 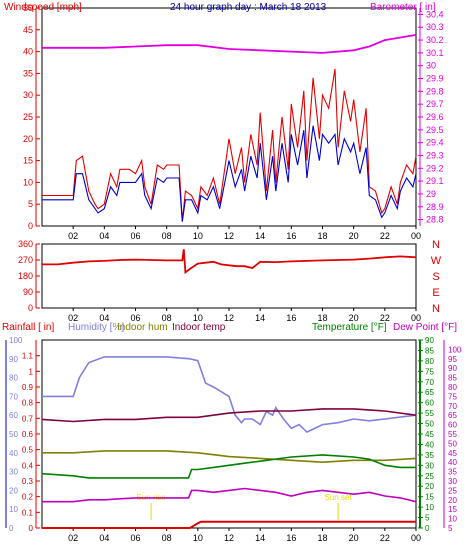 What do you see at coordinates (228, 466) in the screenshot?
I see `temperature-line` at bounding box center [228, 466].